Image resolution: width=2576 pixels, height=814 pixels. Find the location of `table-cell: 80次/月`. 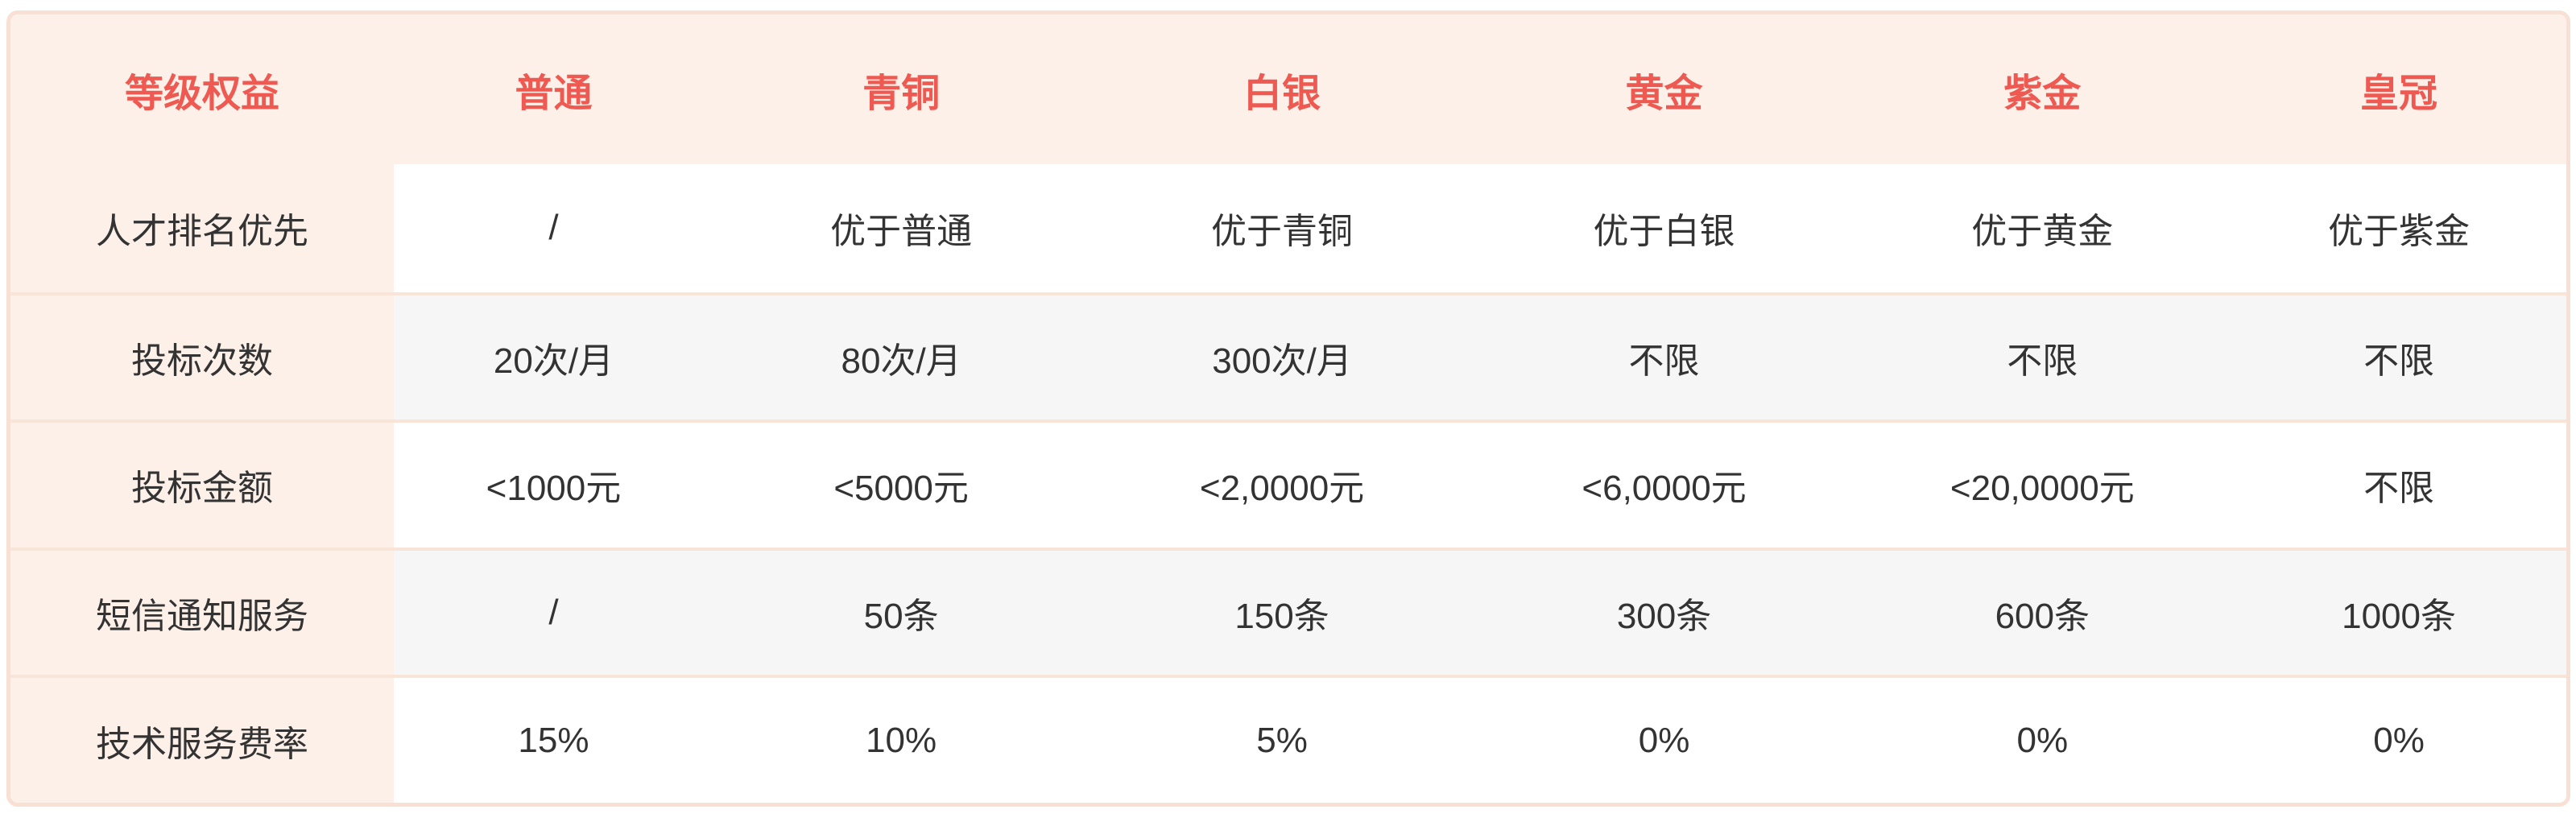

table-cell: 80次/月 is located at coordinates (901, 355).